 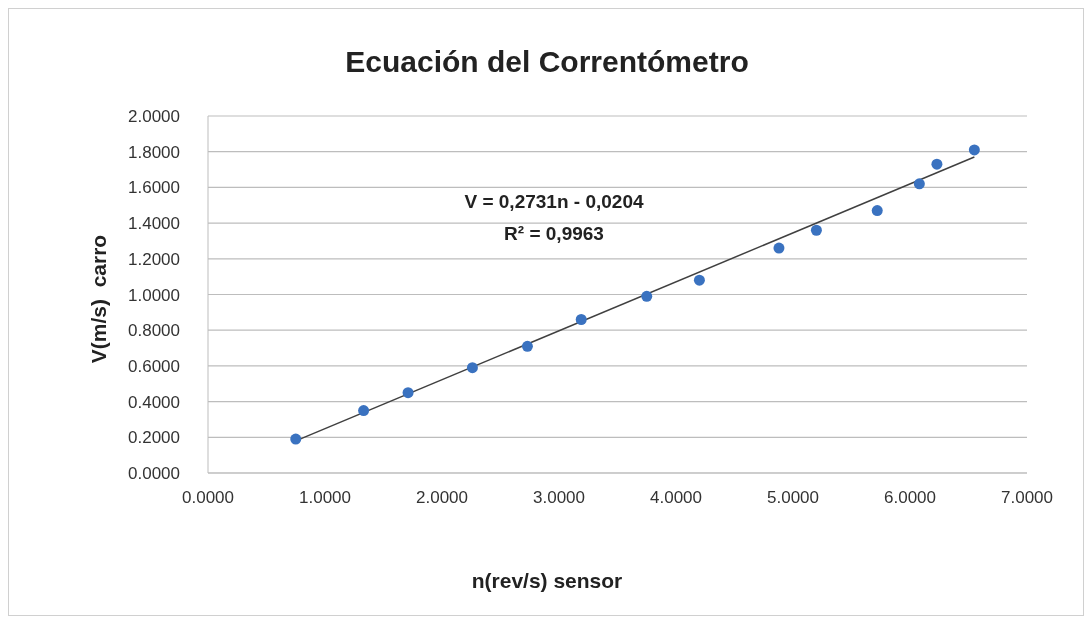 What do you see at coordinates (325, 498) in the screenshot?
I see `x-tick-label: 1.0000` at bounding box center [325, 498].